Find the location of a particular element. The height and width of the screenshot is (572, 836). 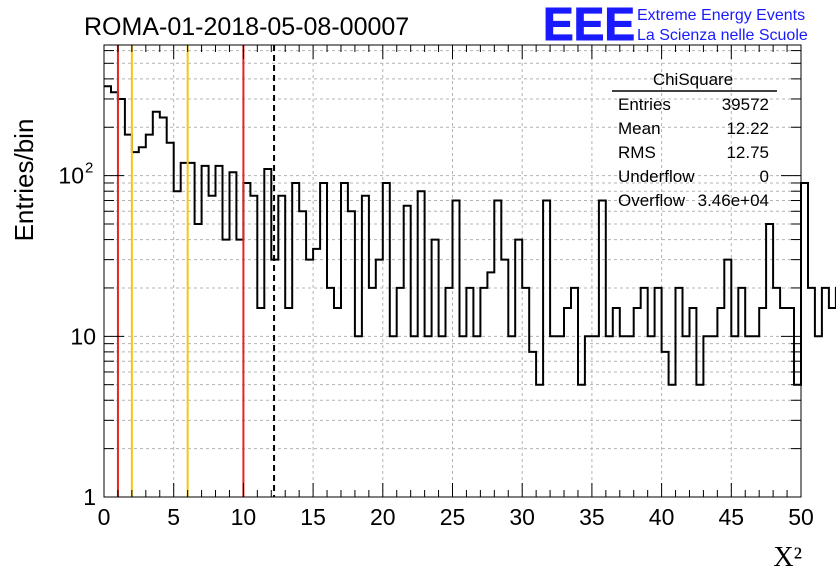

x-tick-label: 5 is located at coordinates (173, 517).